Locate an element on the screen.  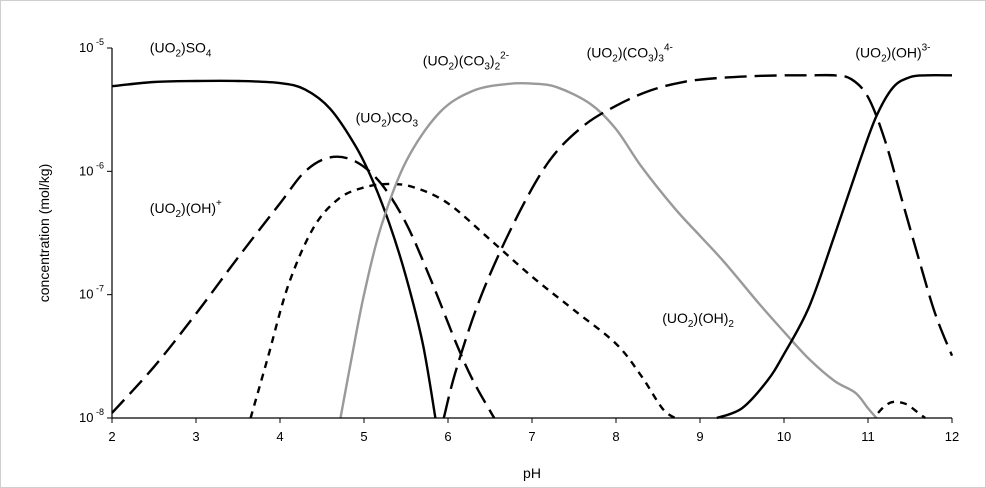
series-label-4: (UO2)(CO3)34- is located at coordinates (630, 53).